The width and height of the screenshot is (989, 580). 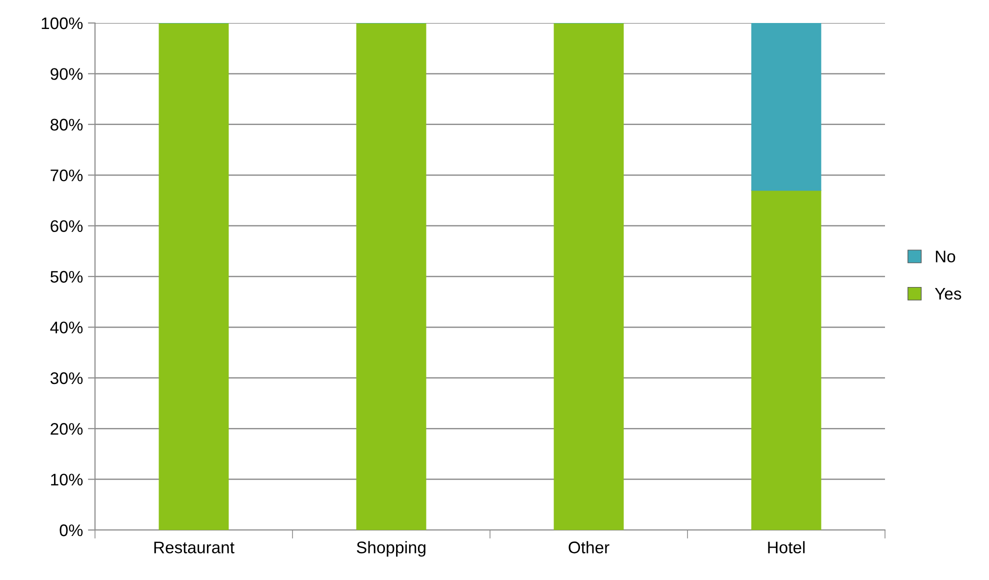 I want to click on y-tick-label: 30%, so click(x=66, y=378).